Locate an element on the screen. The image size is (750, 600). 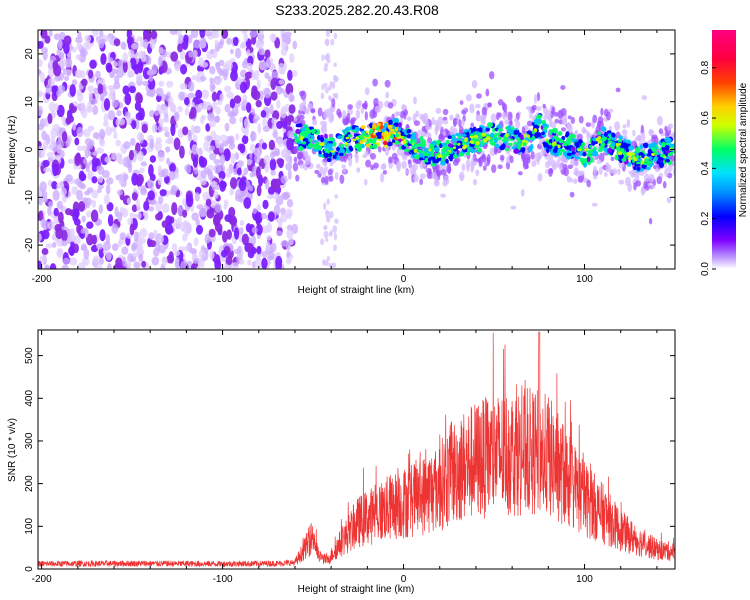
spectrogram-ytick-label: 10 is located at coordinates (29, 102).